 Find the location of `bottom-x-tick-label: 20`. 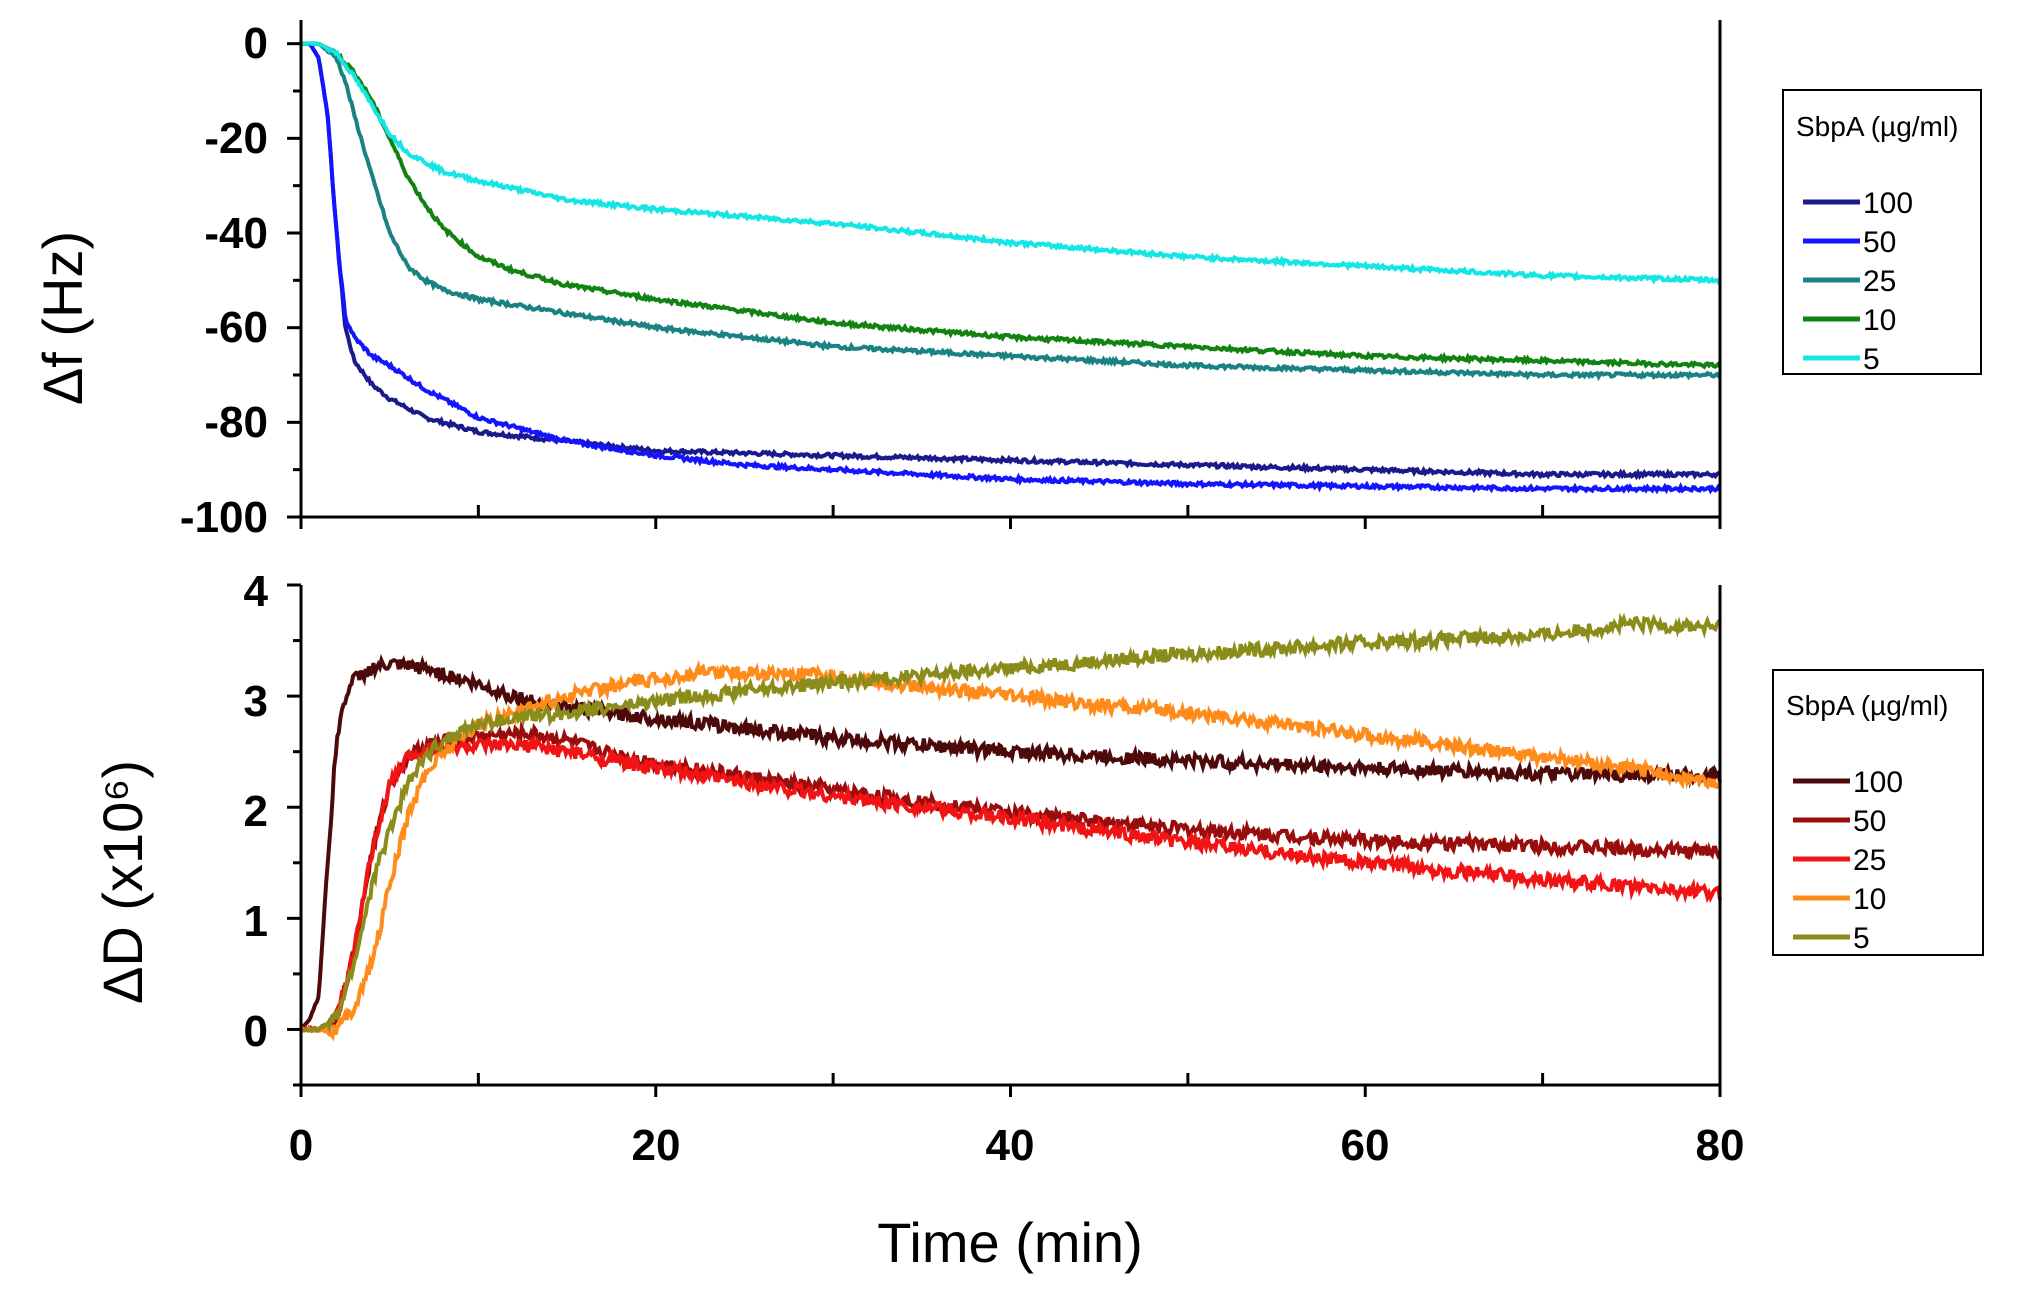

bottom-x-tick-label: 20 is located at coordinates (656, 1145).